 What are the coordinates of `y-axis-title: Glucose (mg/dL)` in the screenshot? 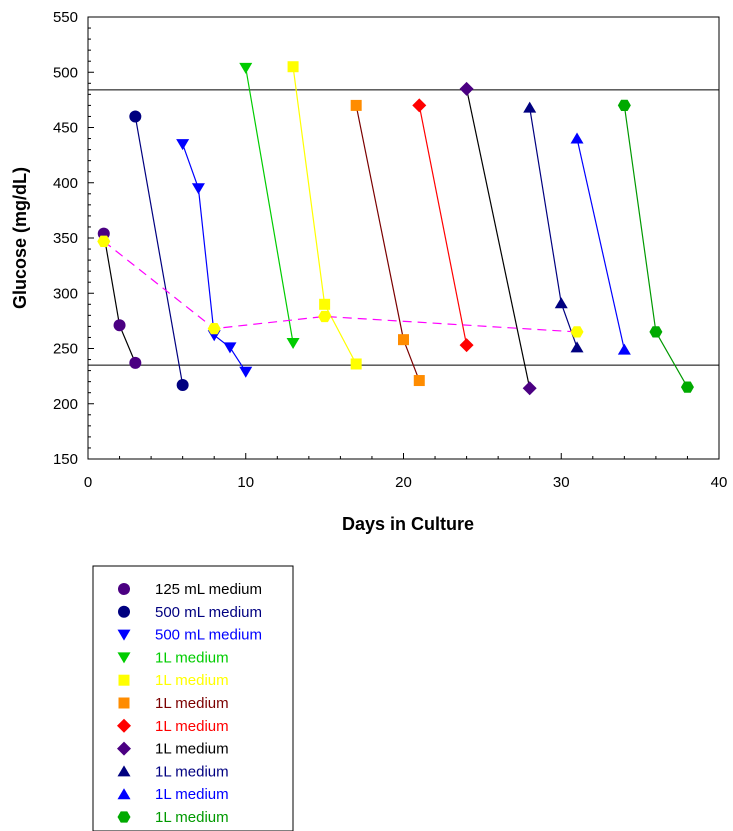 It's located at (20, 238).